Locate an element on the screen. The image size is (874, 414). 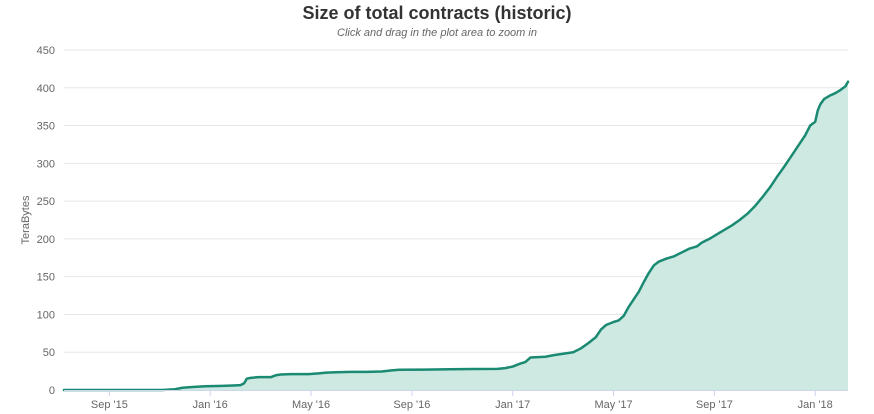
y-axis-title: TeraBytes is located at coordinates (26, 219).